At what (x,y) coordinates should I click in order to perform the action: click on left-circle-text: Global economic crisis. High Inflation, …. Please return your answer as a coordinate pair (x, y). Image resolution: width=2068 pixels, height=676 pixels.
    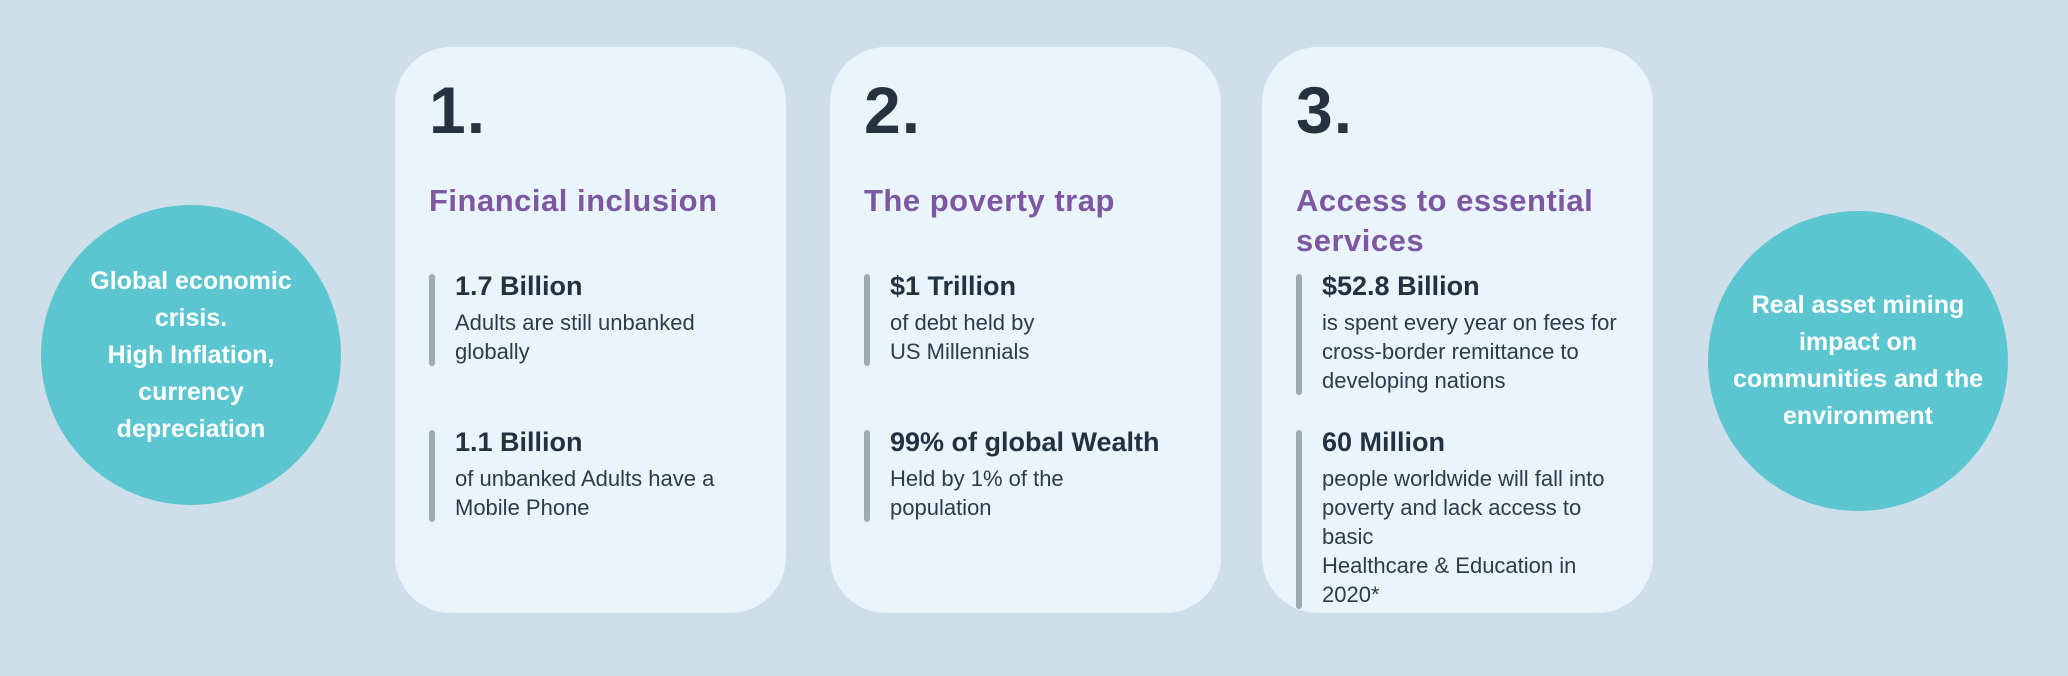
    Looking at the image, I should click on (191, 354).